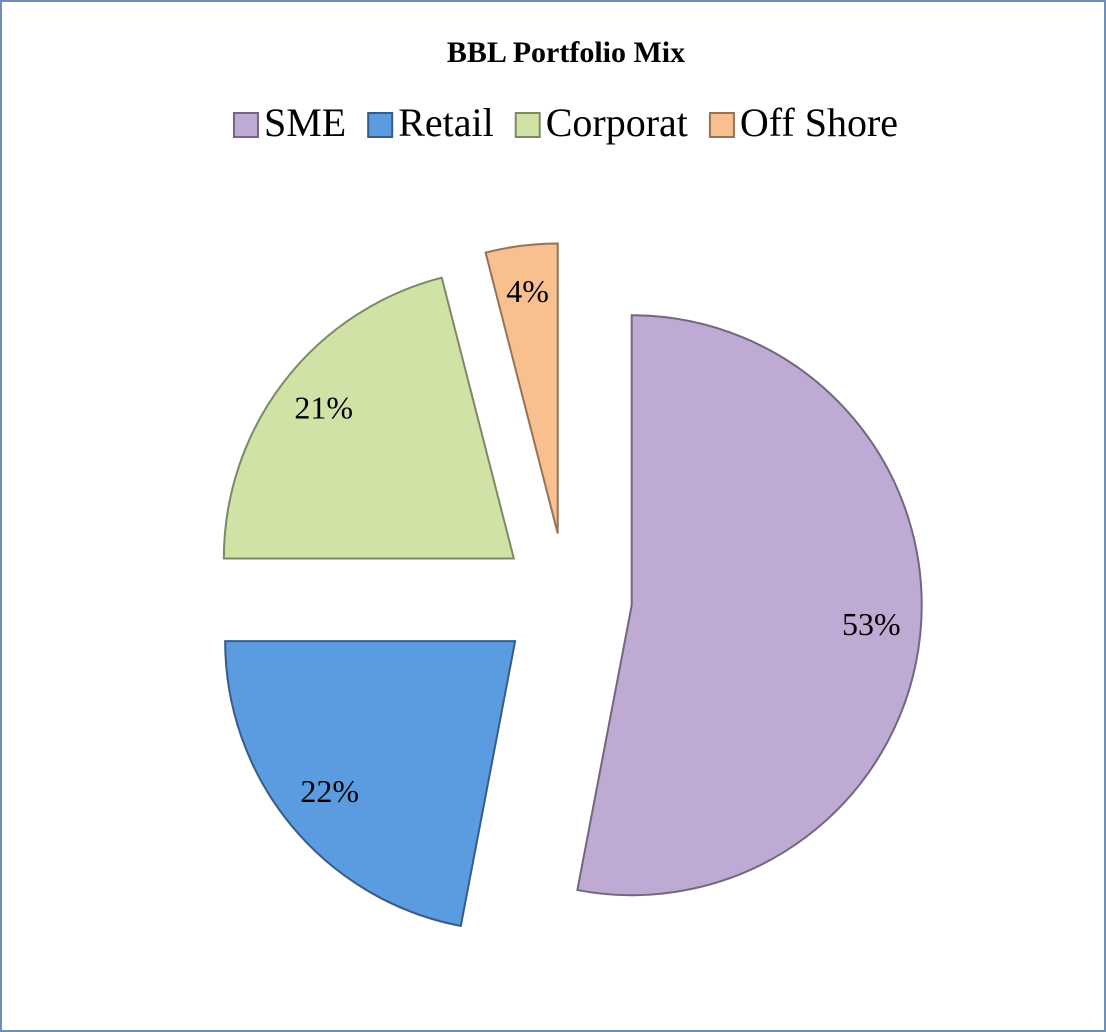  What do you see at coordinates (323, 407) in the screenshot?
I see `data-label: 21%` at bounding box center [323, 407].